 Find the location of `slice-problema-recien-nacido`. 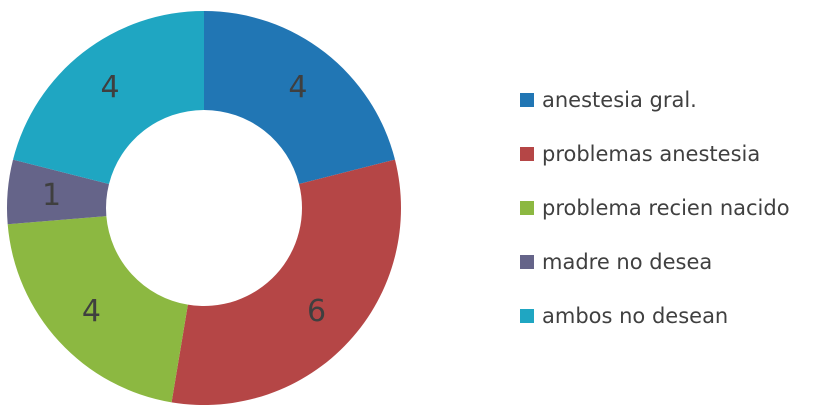

slice-problema-recien-nacido is located at coordinates (97, 309).